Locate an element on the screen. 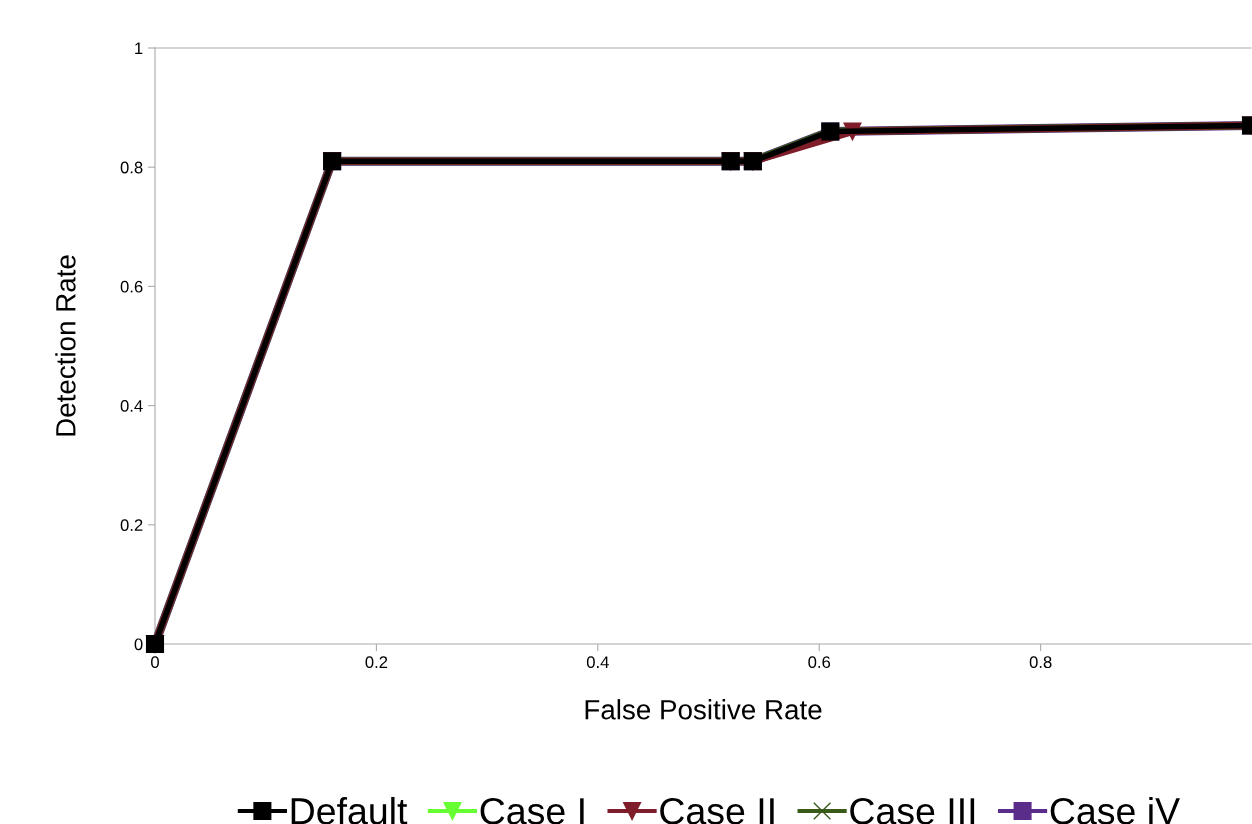 The height and width of the screenshot is (824, 1252). x-tick-label: 0.8 is located at coordinates (1040, 662).